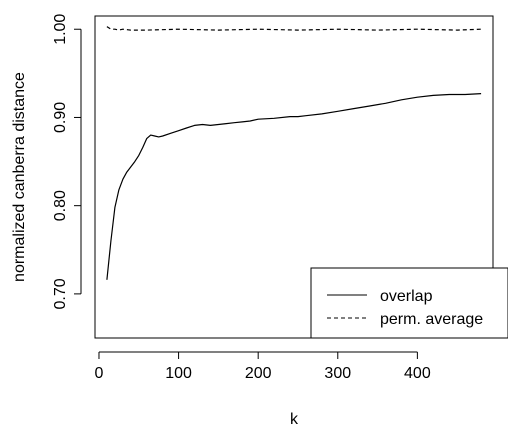  I want to click on x-tick-label: 100, so click(178, 373).